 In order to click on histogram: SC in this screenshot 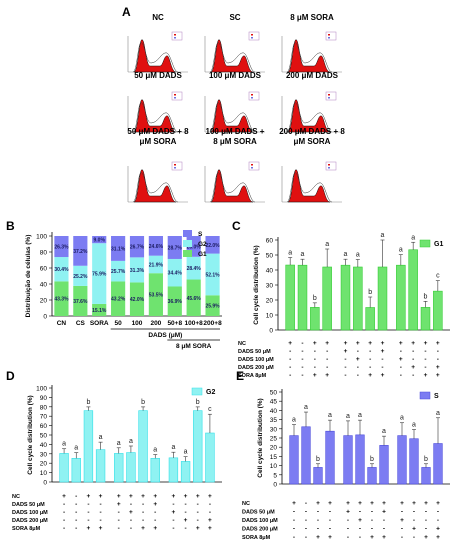, I will do `click(234, 43)`.